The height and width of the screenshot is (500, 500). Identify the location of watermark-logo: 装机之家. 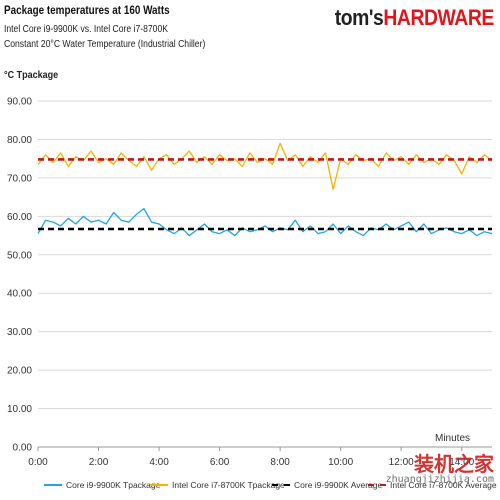
(454, 464).